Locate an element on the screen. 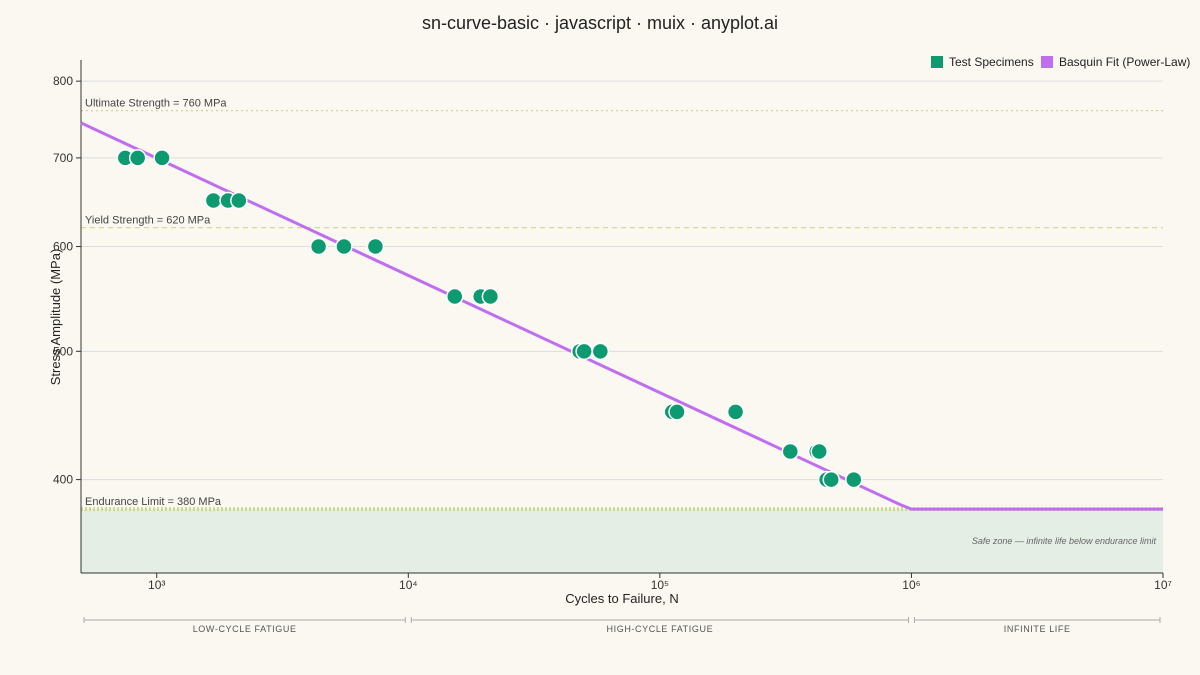 Image resolution: width=1200 pixels, height=675 pixels. y-tick-label: 600 is located at coordinates (63, 247).